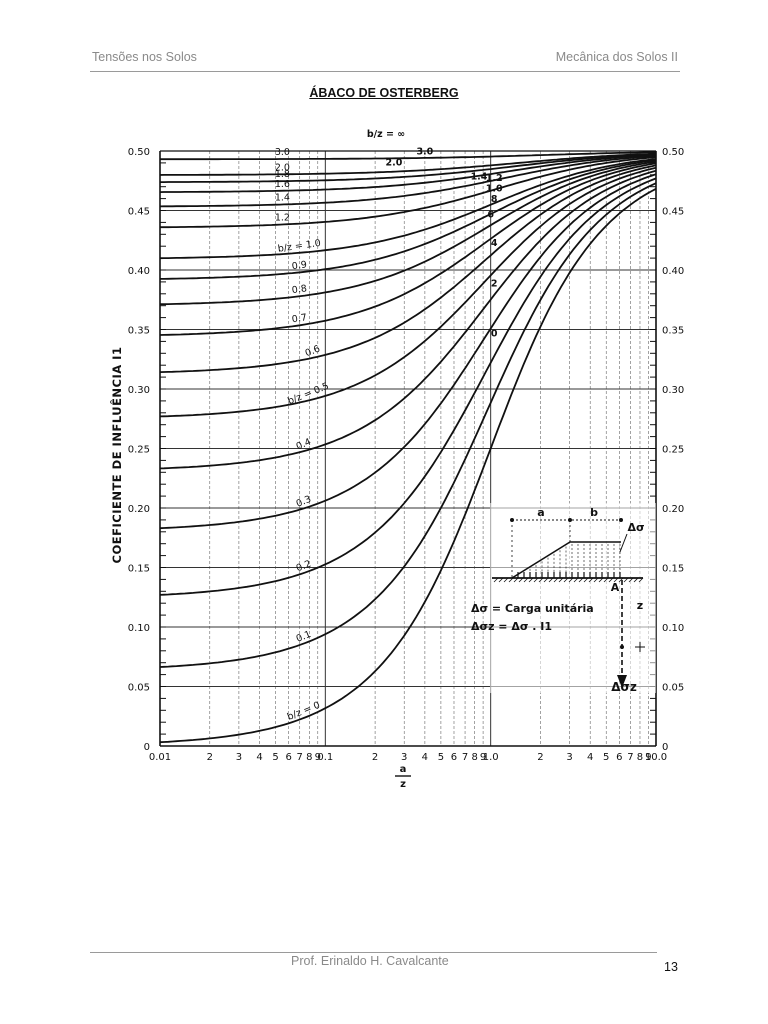 This screenshot has height=1024, width=768. Describe the element at coordinates (511, 626) in the screenshot. I see `legend-line-2: Δσz = Δσ . I1` at that location.